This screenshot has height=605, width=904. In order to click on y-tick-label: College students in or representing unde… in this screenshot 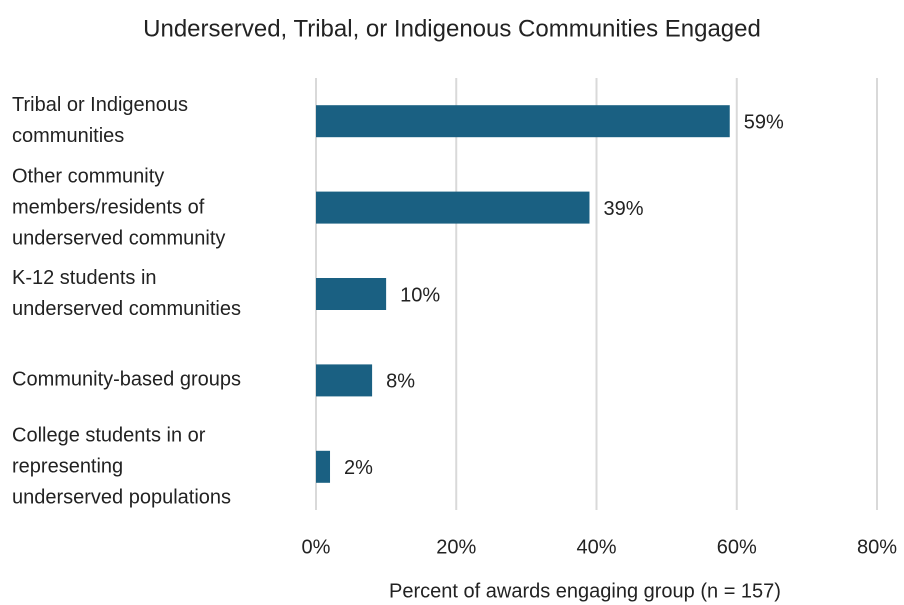, I will do `click(122, 466)`.